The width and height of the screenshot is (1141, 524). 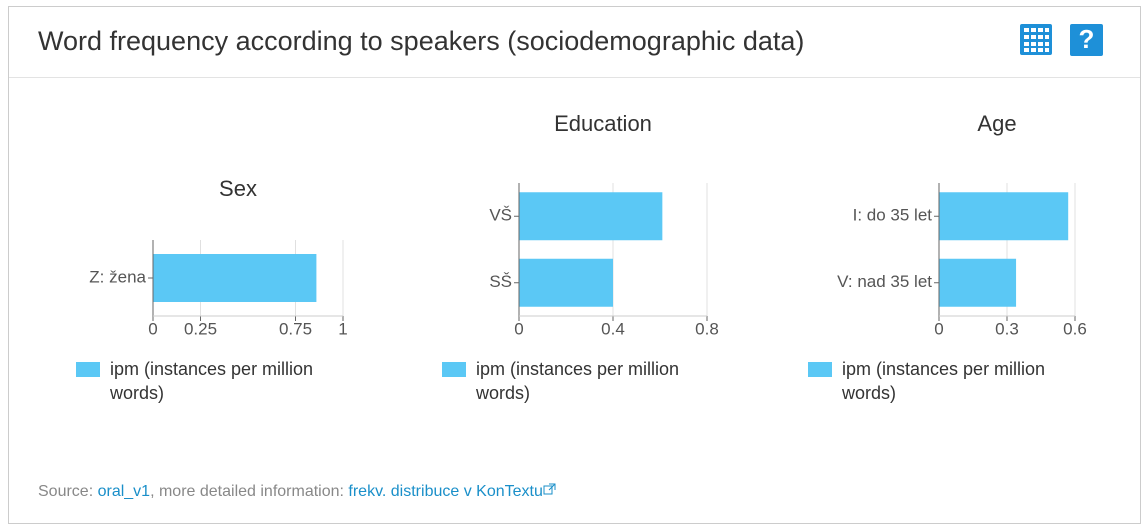 What do you see at coordinates (549, 489) in the screenshot?
I see `external-icon` at bounding box center [549, 489].